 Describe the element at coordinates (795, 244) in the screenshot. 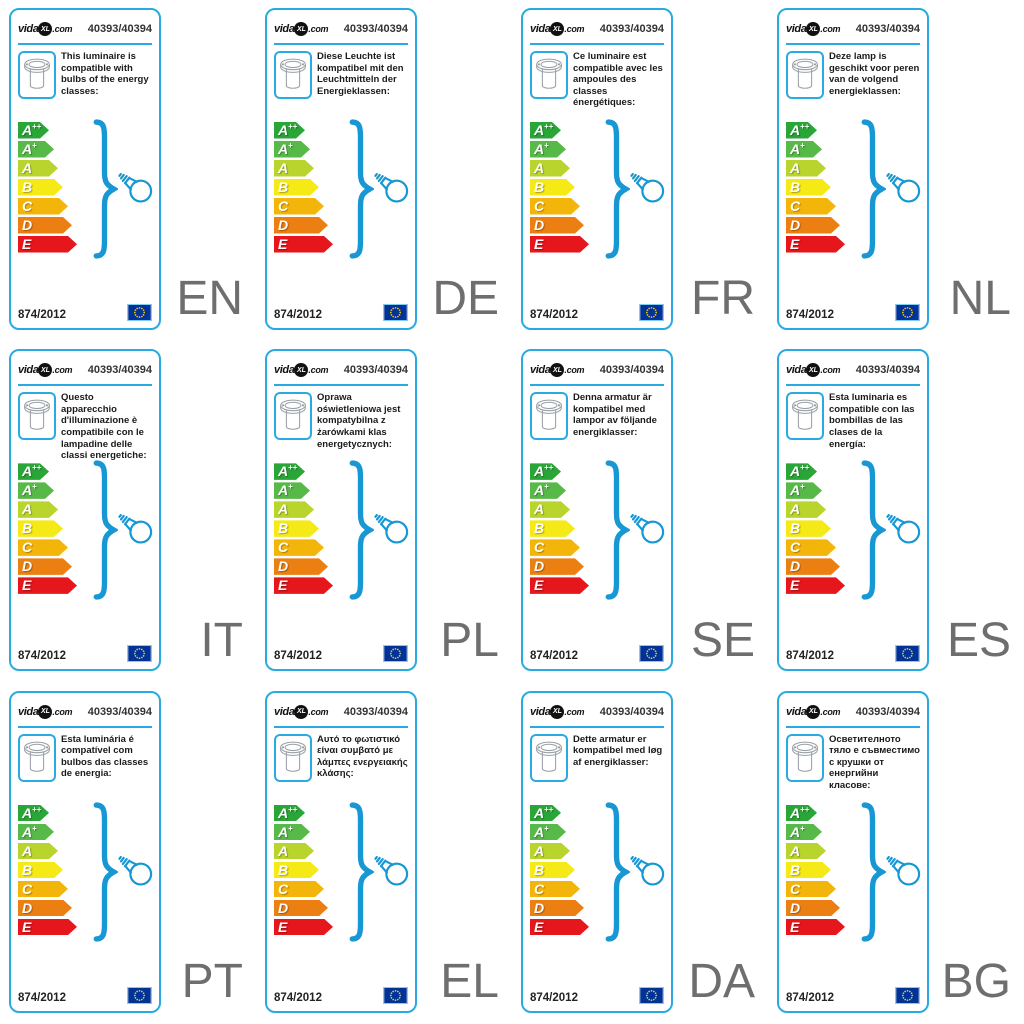

I see `energy-class-letter: E` at that location.